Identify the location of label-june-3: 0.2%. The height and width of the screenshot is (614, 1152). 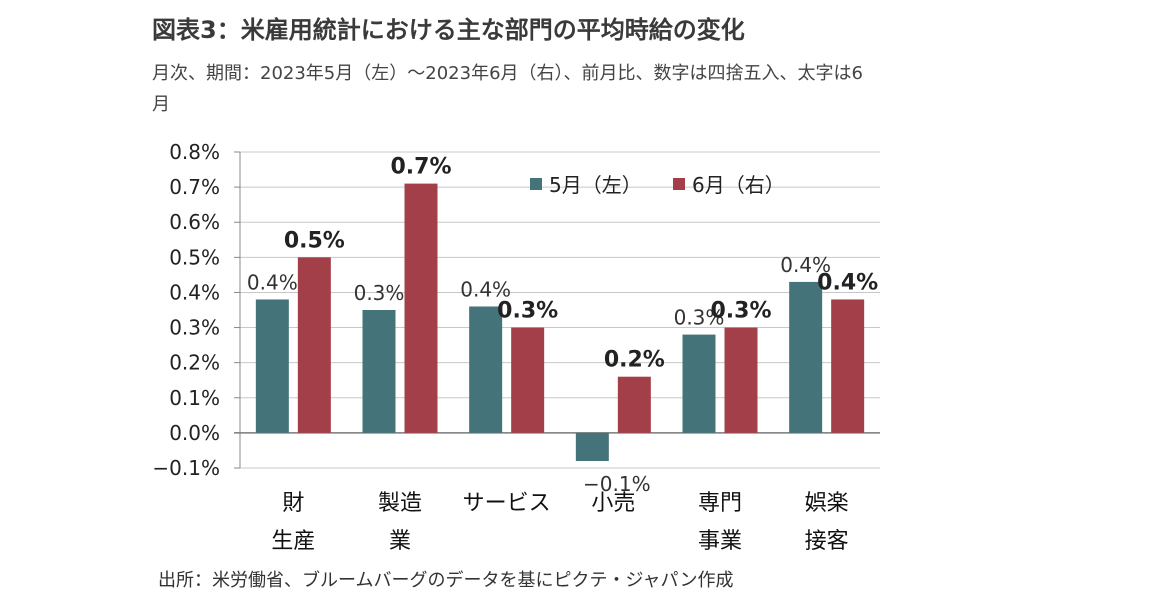
(634, 360).